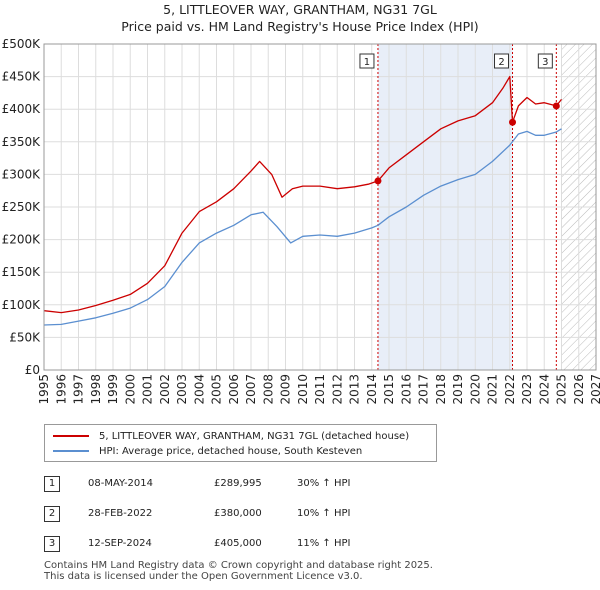  Describe the element at coordinates (52, 544) in the screenshot. I see `transaction-marker-badge: 3` at that location.